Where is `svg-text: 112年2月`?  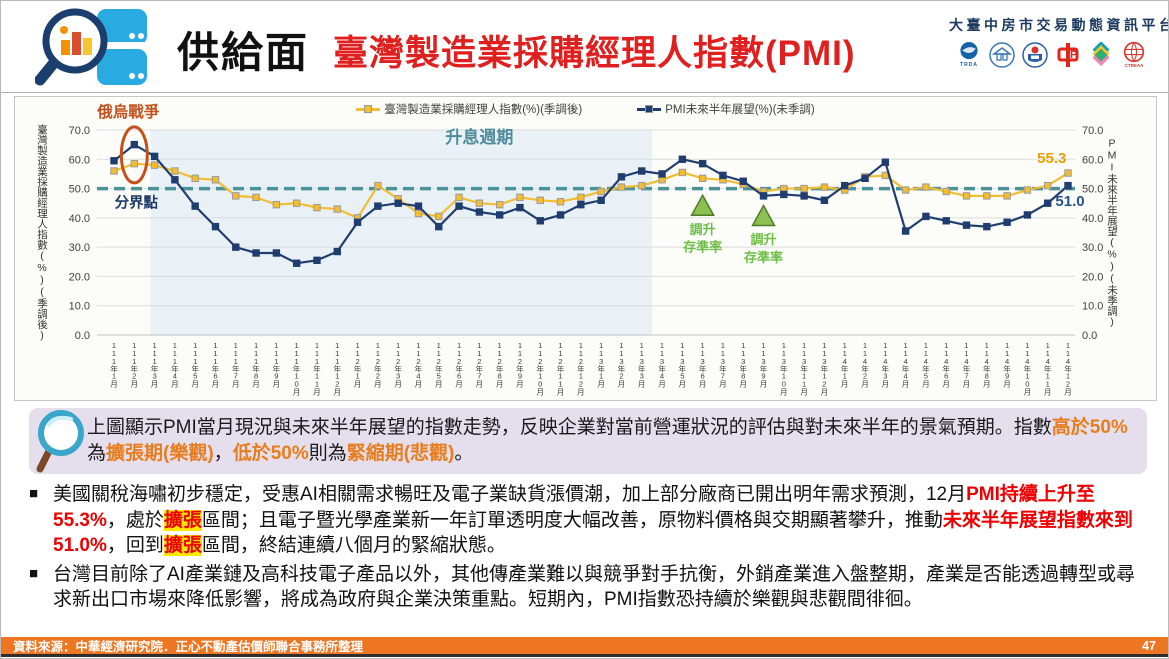 svg-text: 112年2月 is located at coordinates (377, 364).